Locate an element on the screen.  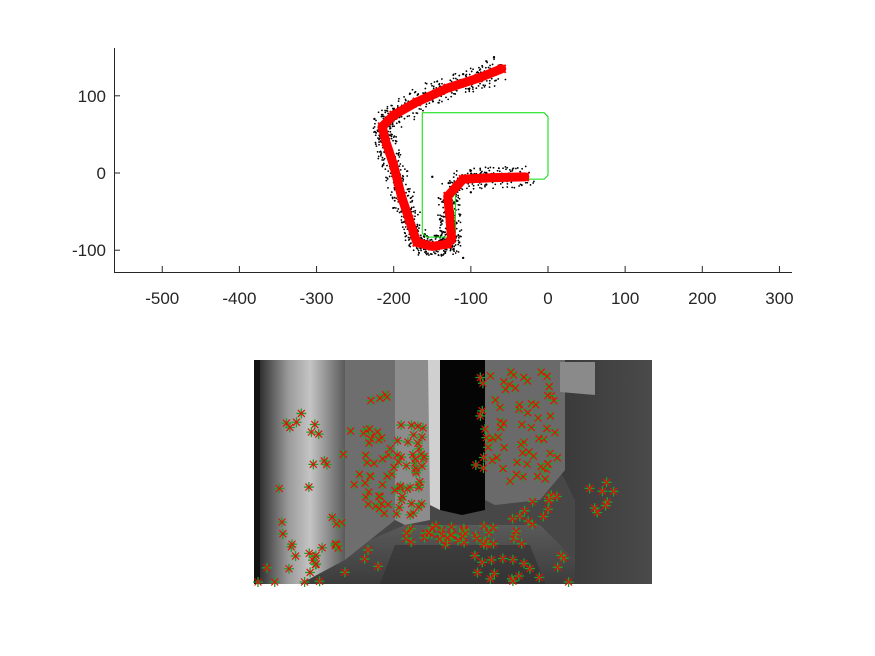
scene-far-light is located at coordinates (434, 435).